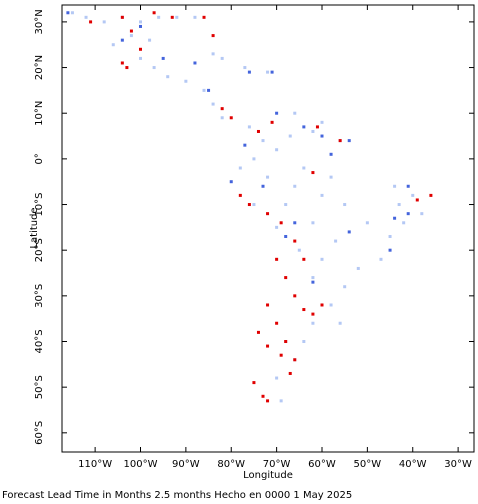 This screenshot has width=478, height=504. What do you see at coordinates (39, 296) in the screenshot?
I see `y-tick-label: 30°S` at bounding box center [39, 296].